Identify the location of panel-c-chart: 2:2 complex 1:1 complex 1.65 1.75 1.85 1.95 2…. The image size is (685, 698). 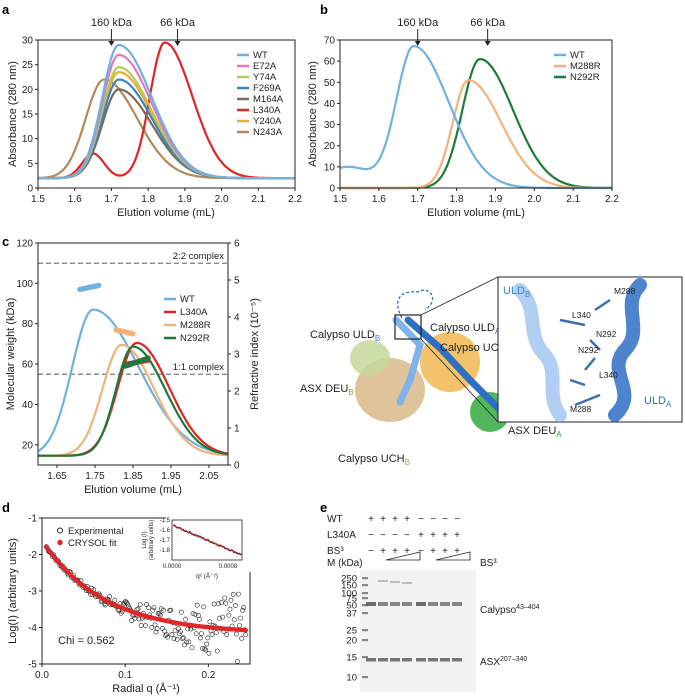
(133, 368).